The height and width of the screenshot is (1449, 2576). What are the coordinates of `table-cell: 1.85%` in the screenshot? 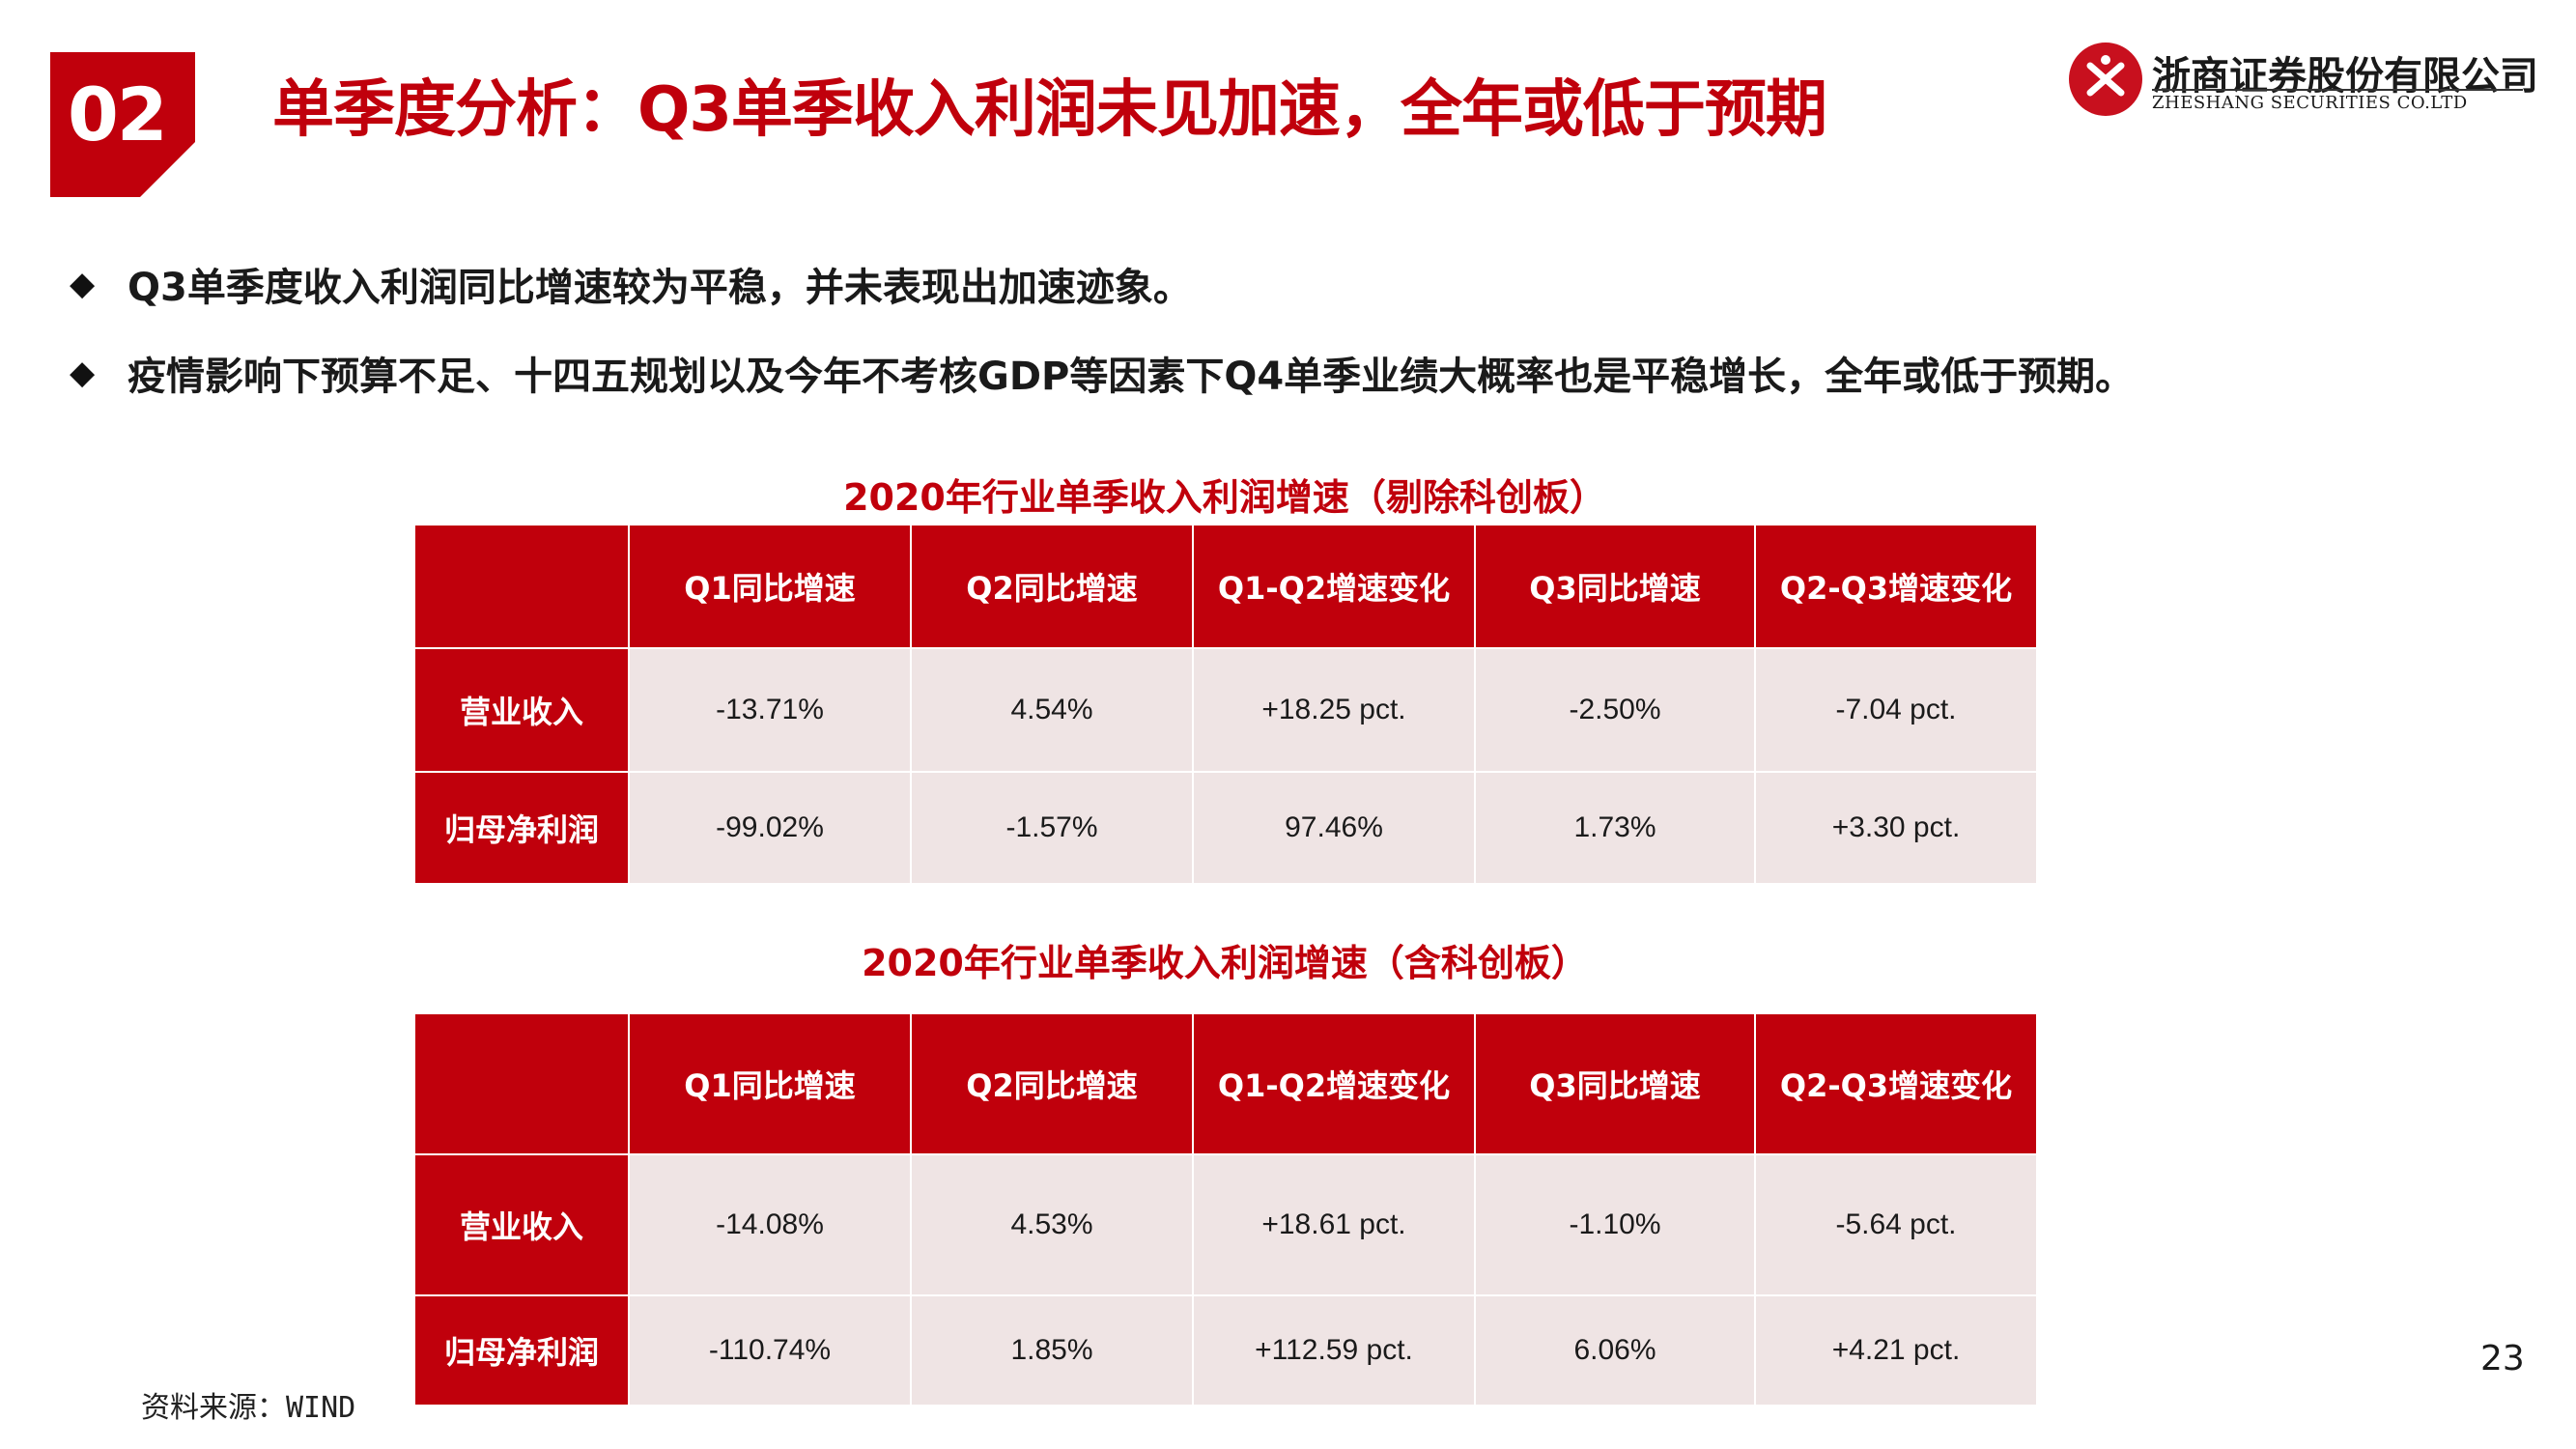 It's located at (1052, 1350).